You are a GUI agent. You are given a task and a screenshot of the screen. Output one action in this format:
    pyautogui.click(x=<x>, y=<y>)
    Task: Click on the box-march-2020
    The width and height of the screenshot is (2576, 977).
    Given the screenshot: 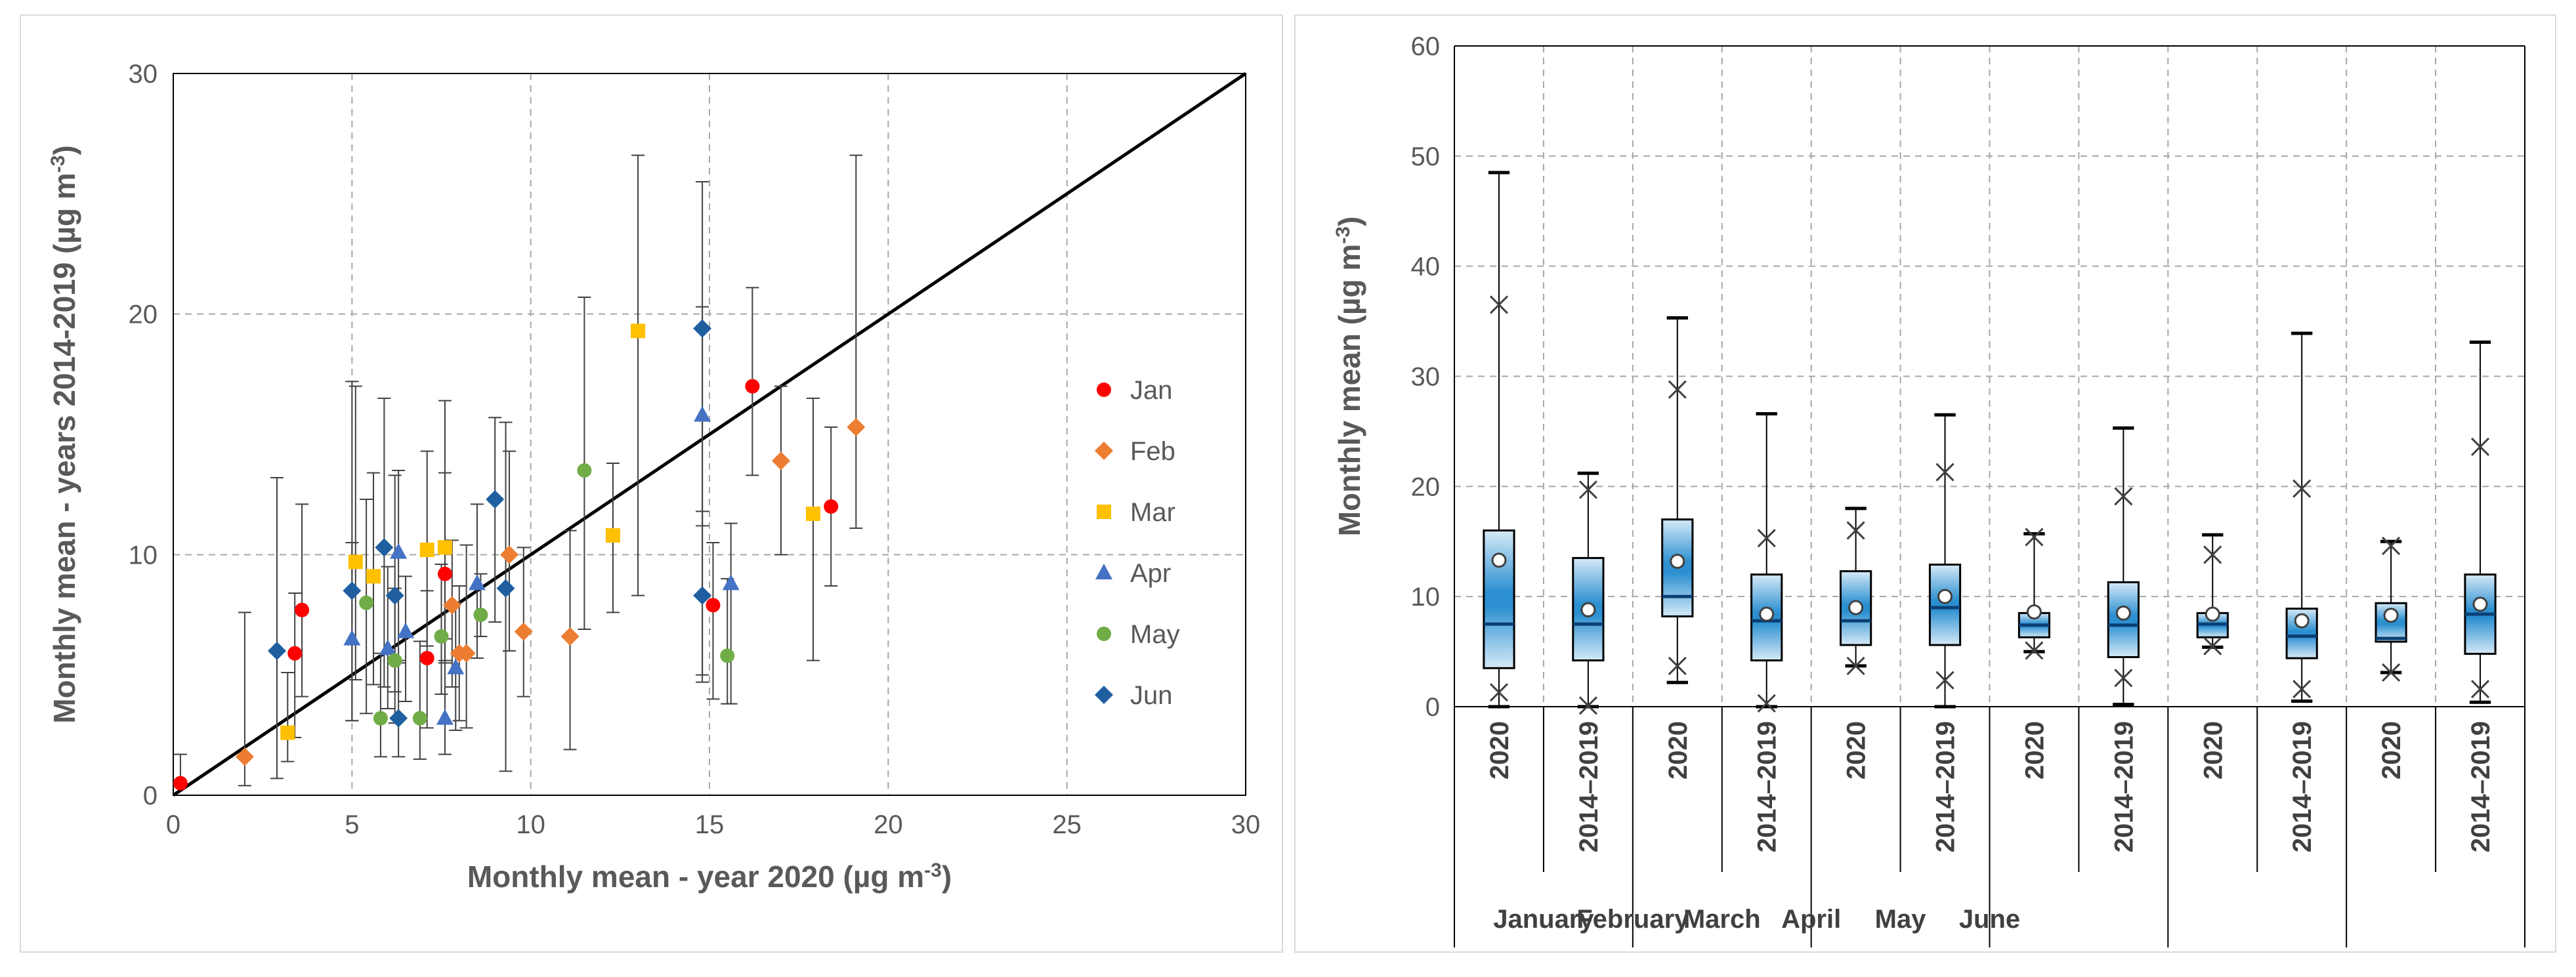 What is the action you would take?
    pyautogui.click(x=1856, y=591)
    